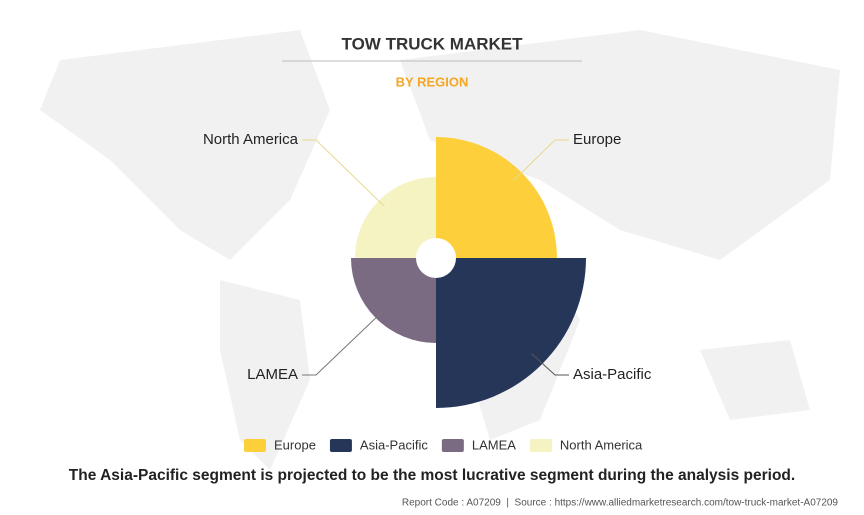 This screenshot has width=864, height=515. What do you see at coordinates (394, 444) in the screenshot?
I see `legend-label: Asia-Pacific` at bounding box center [394, 444].